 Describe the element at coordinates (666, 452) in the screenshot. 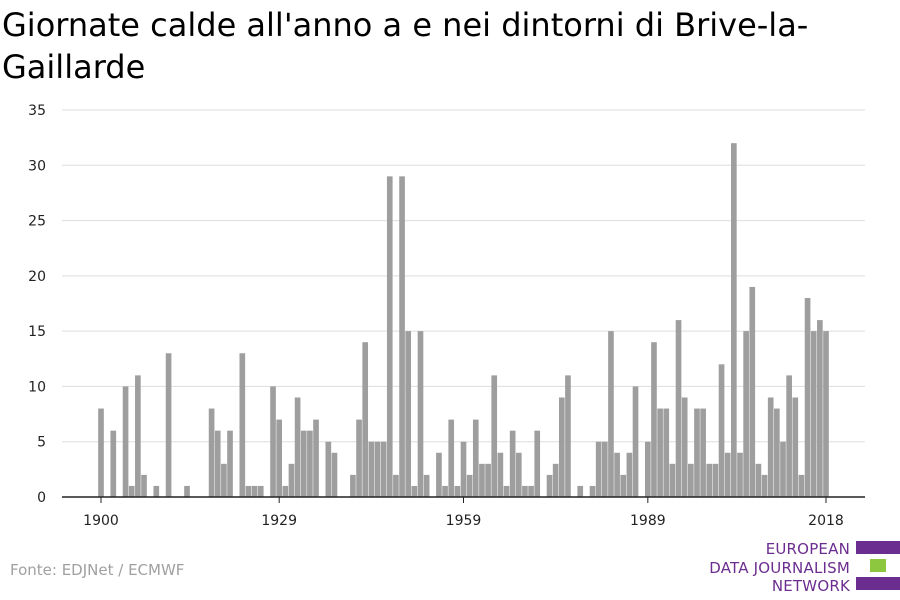

I see `bar-1992` at that location.